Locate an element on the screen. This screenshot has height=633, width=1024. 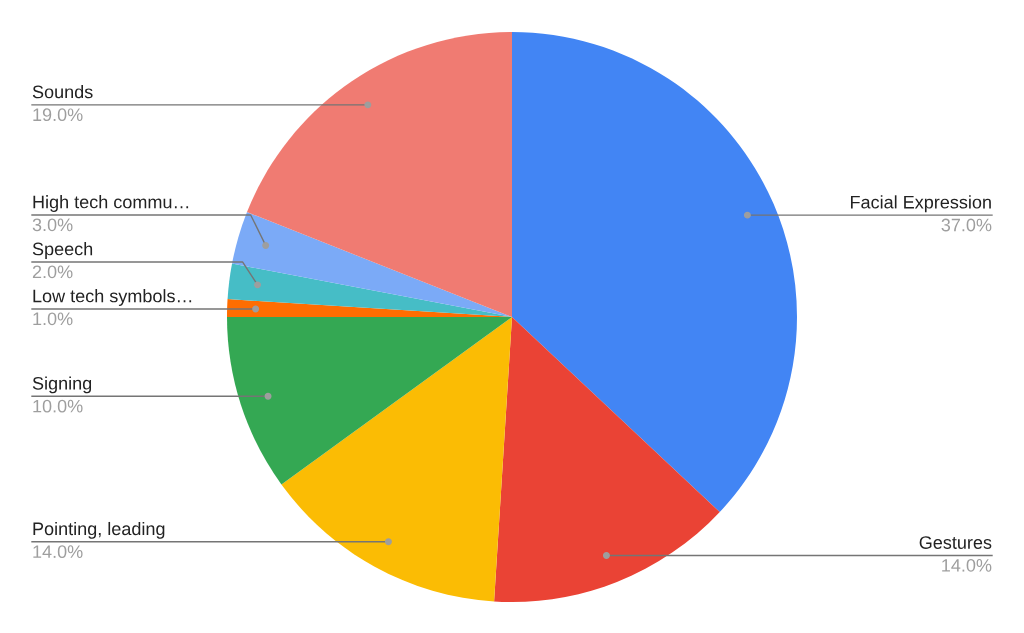
slice-label: Gestures is located at coordinates (955, 542).